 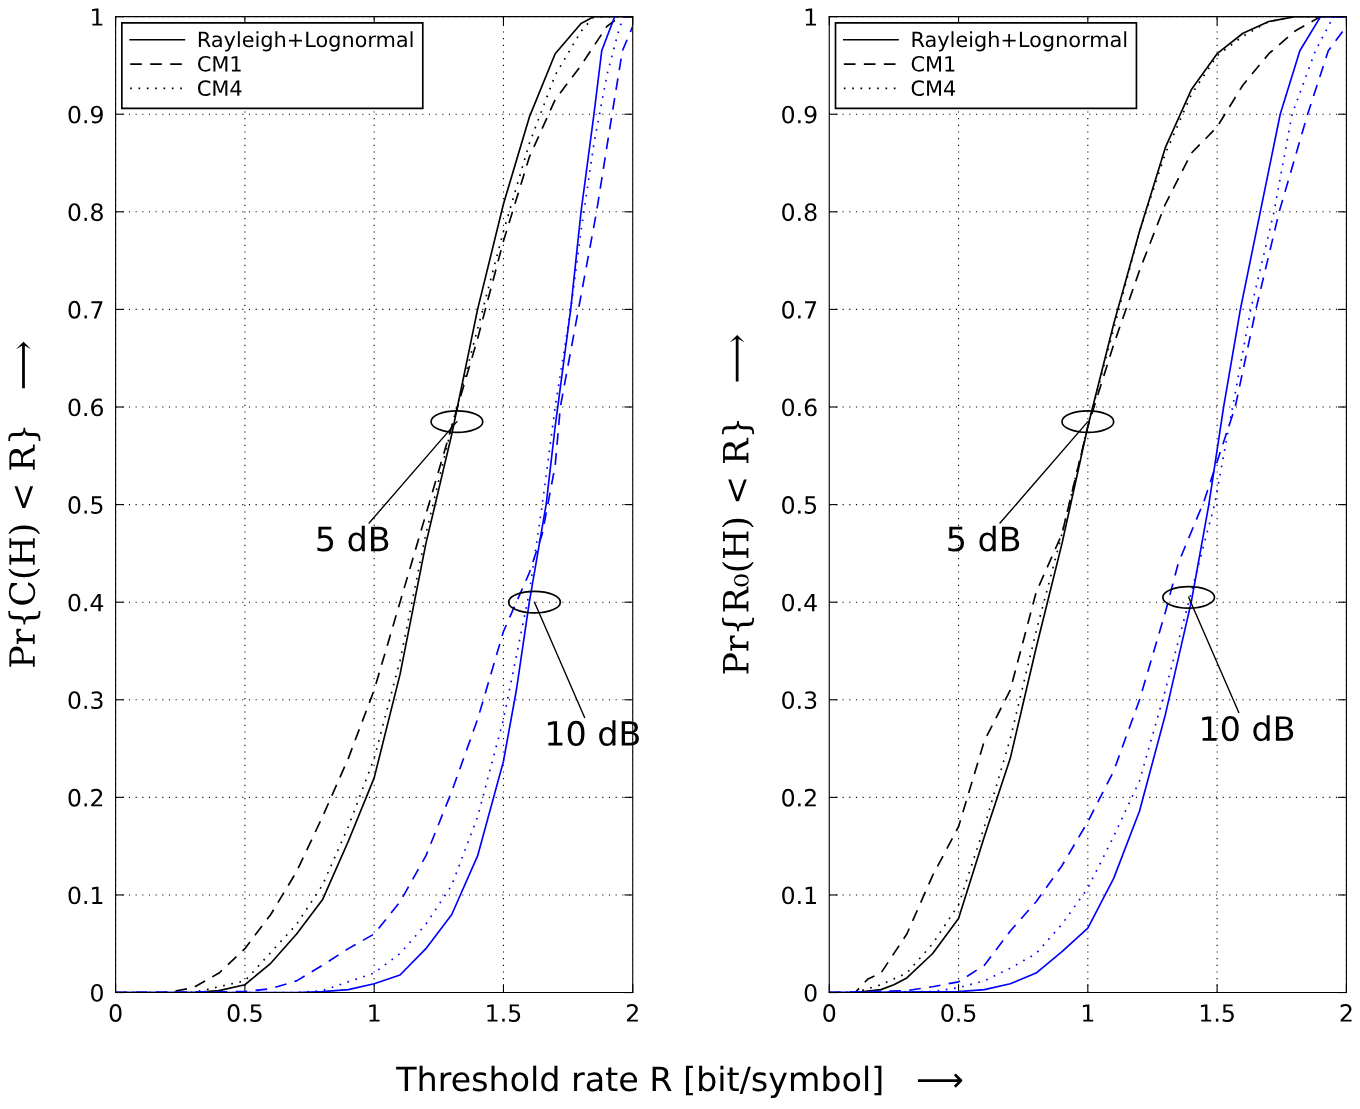 What do you see at coordinates (679, 1081) in the screenshot?
I see `x-axis-title: Threshold rate R [bit/symbol] ⟶` at bounding box center [679, 1081].